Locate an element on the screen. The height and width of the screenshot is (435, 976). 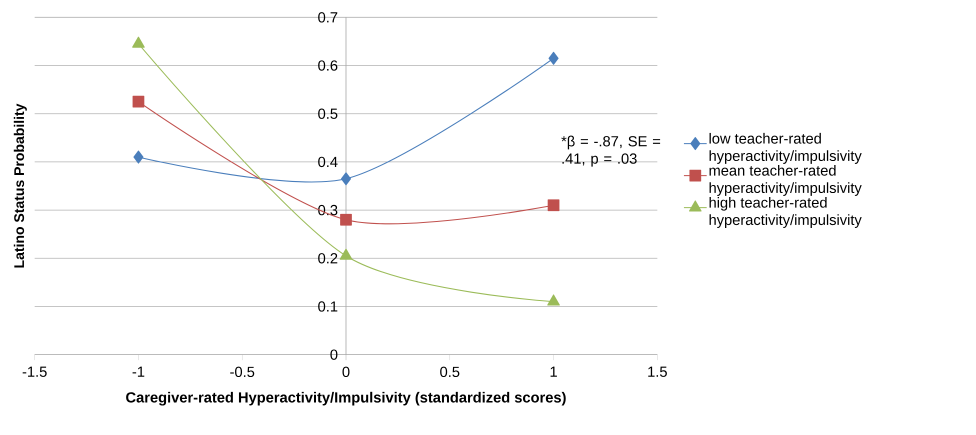
y-tick-label: 0.3 is located at coordinates (328, 210).